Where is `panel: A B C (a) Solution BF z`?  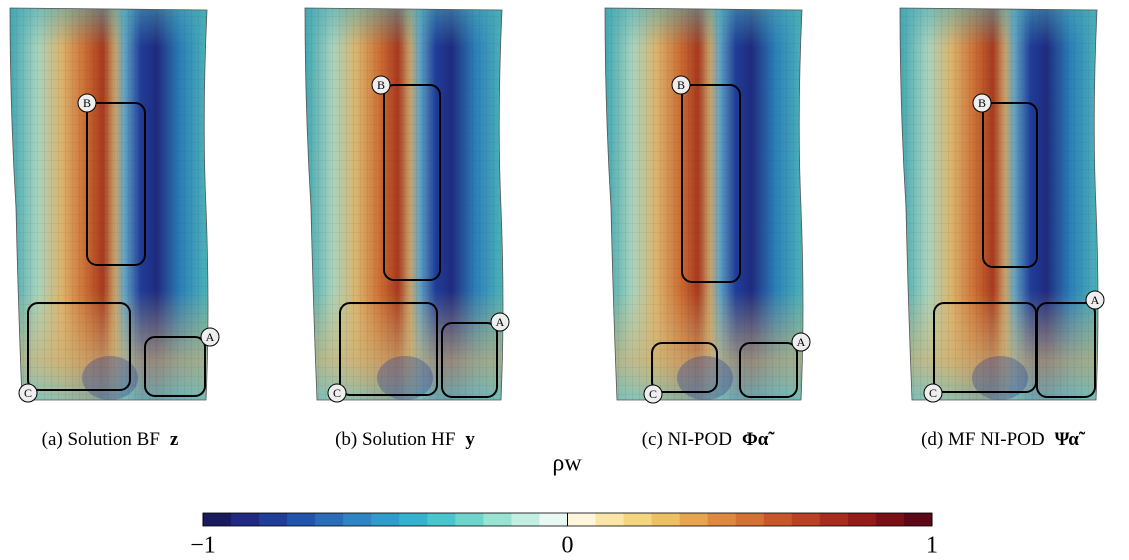 panel: A B C (a) Solution BF z is located at coordinates (115, 229).